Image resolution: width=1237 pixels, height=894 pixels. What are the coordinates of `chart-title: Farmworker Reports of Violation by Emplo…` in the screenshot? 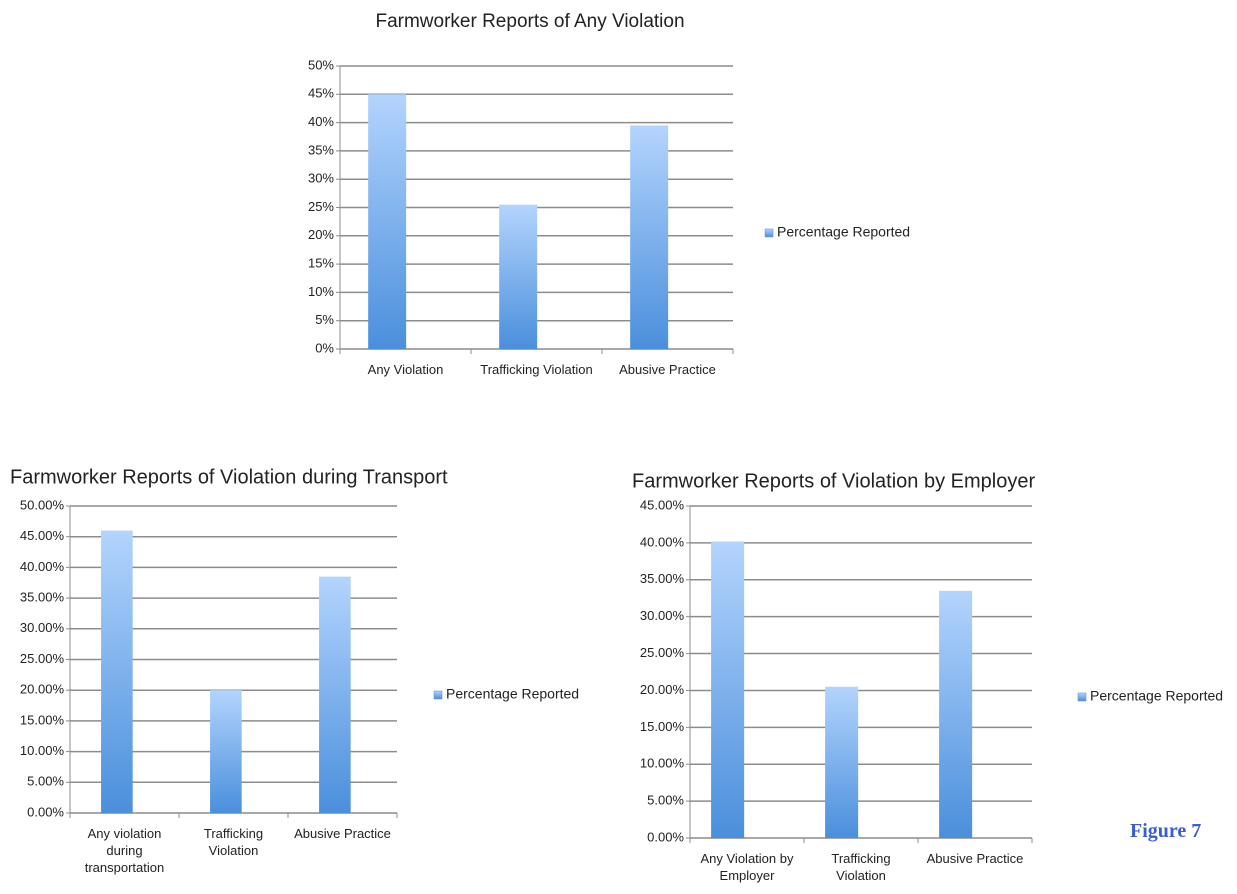 It's located at (833, 481).